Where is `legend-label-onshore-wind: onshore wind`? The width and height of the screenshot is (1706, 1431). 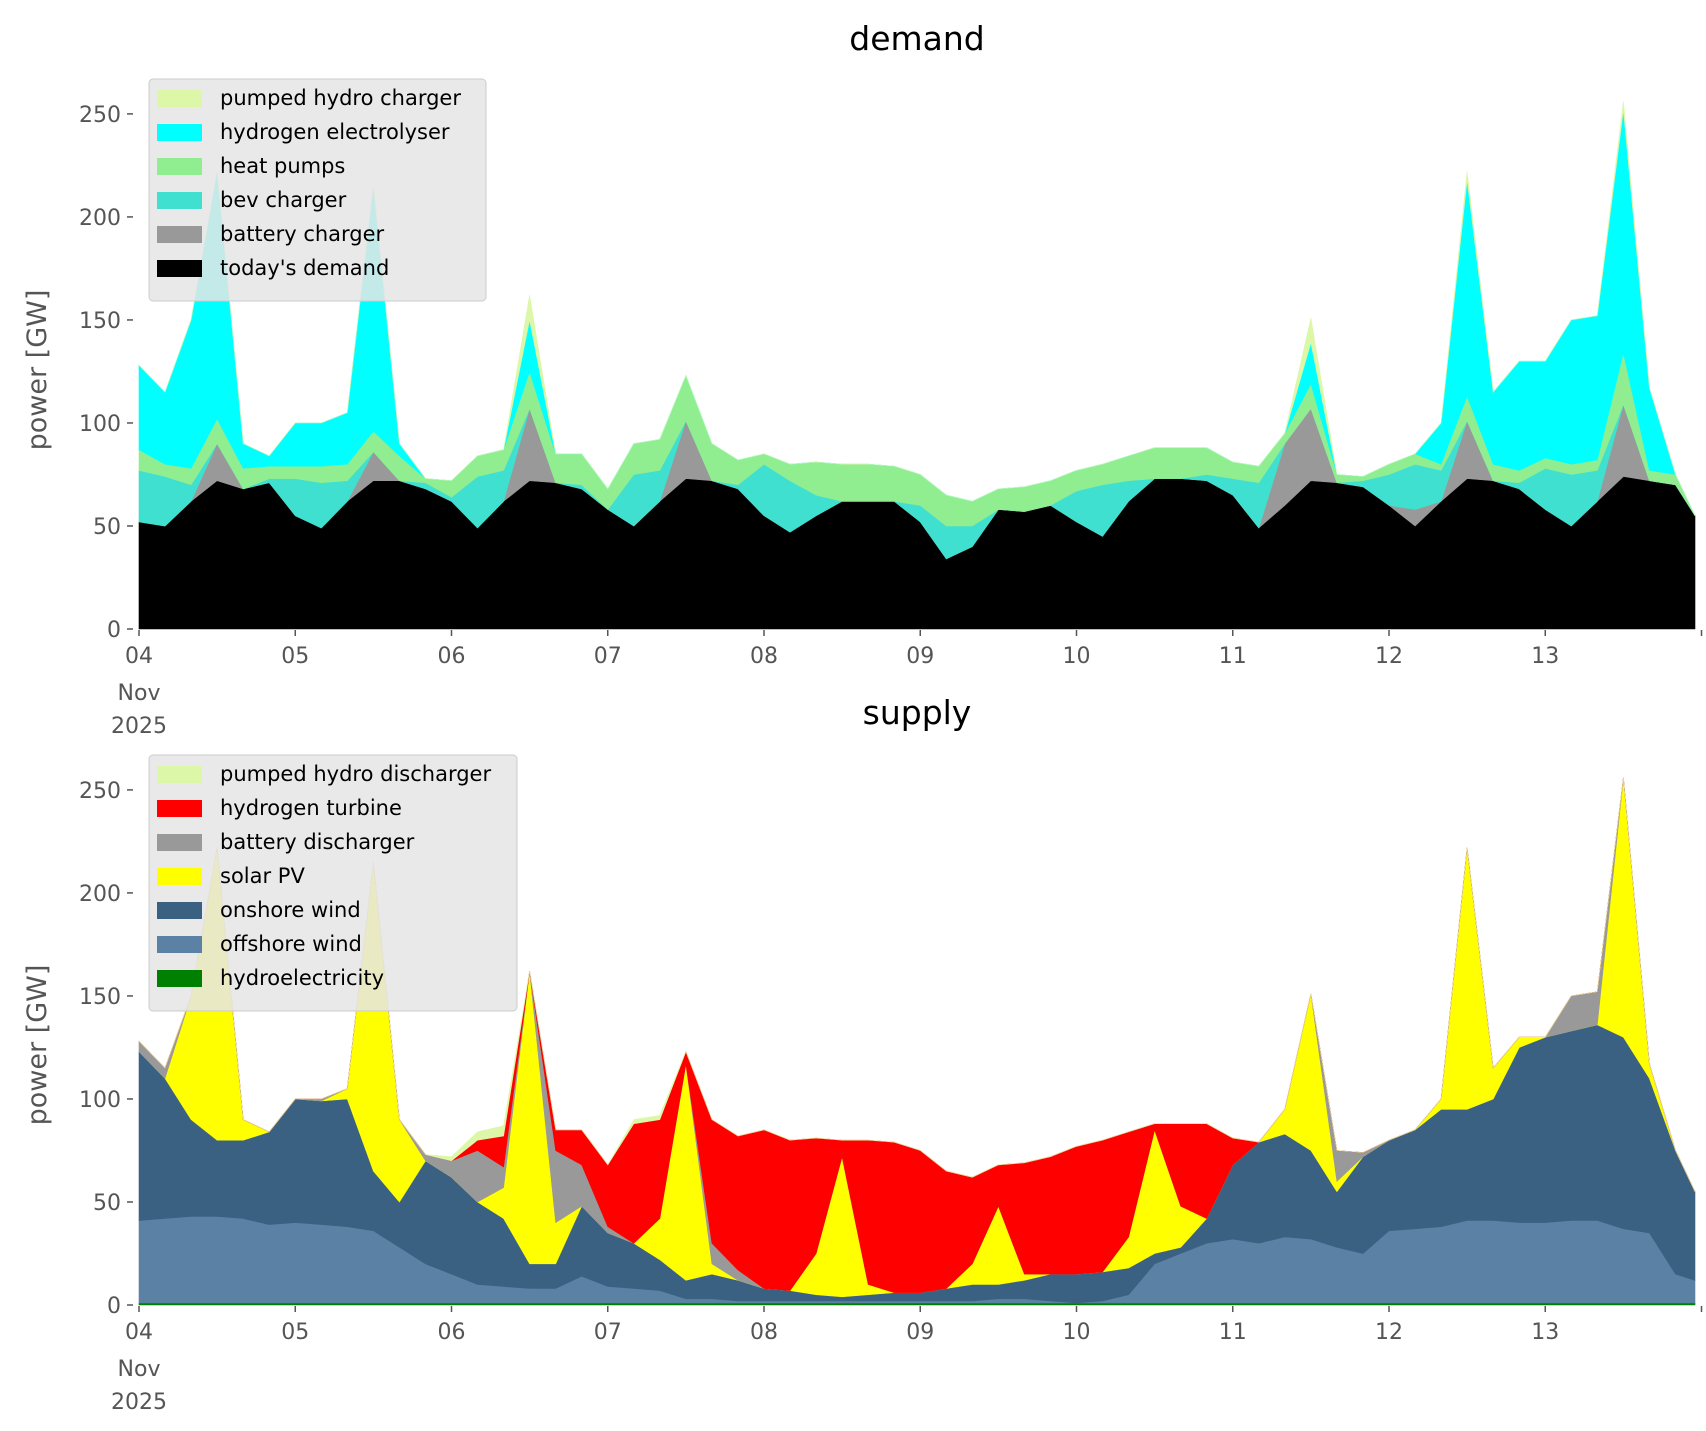
legend-label-onshore-wind: onshore wind is located at coordinates (290, 910).